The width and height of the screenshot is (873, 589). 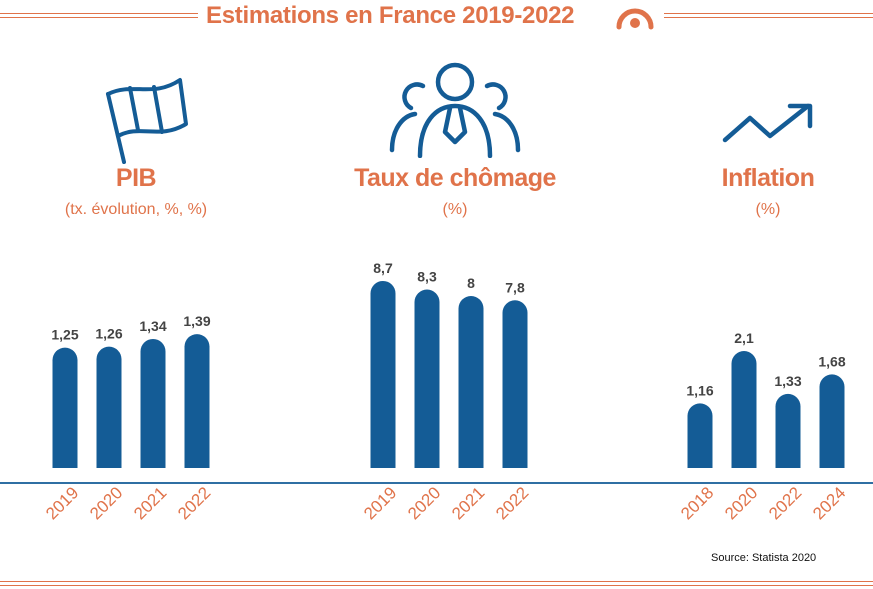 What do you see at coordinates (390, 15) in the screenshot?
I see `page-title: Estimations en France 2019-2022` at bounding box center [390, 15].